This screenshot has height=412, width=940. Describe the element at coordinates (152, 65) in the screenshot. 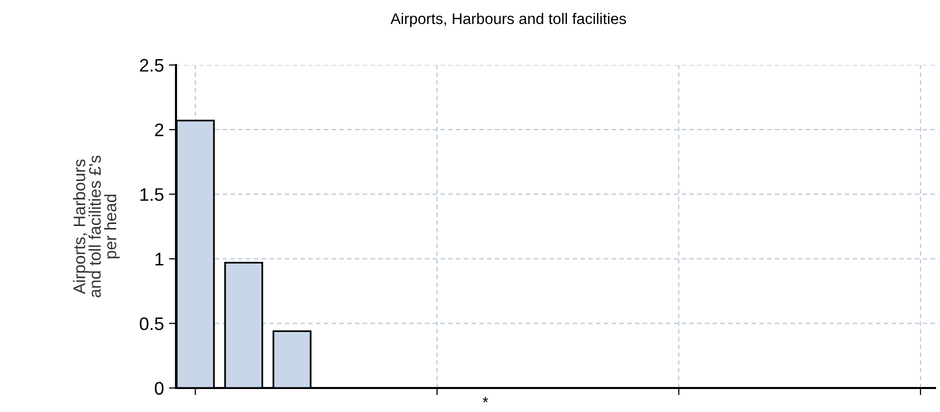

I see `y-tick-label: 2.5` at that location.